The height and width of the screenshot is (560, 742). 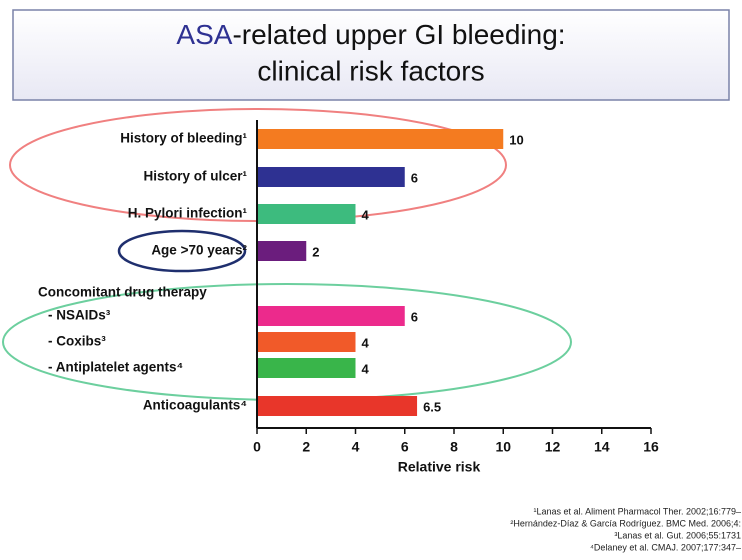 What do you see at coordinates (195, 405) in the screenshot?
I see `category-label: Anticoagulants⁴` at bounding box center [195, 405].